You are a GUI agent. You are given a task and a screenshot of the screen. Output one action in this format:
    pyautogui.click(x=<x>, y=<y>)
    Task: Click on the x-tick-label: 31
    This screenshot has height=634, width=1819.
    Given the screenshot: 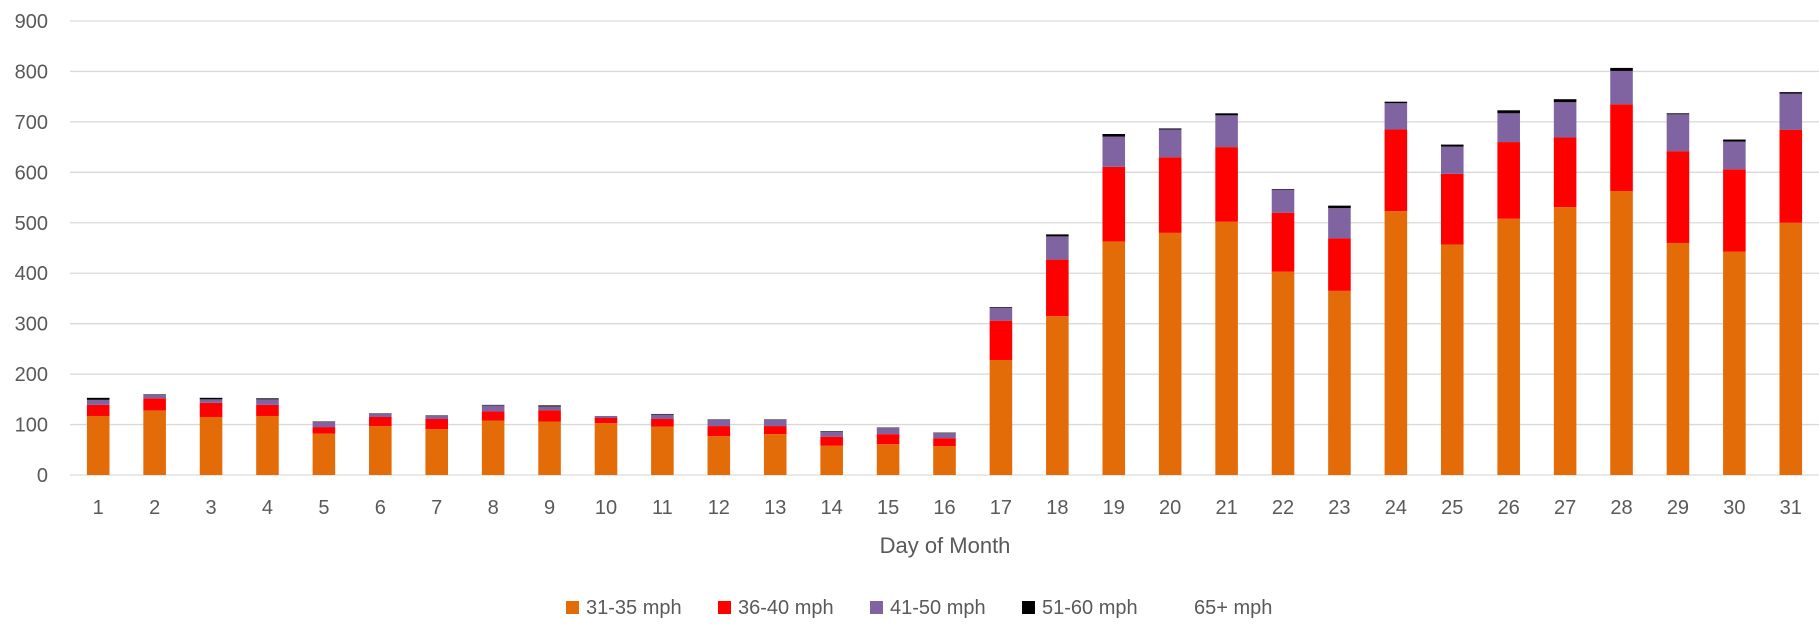 What is the action you would take?
    pyautogui.click(x=1791, y=508)
    